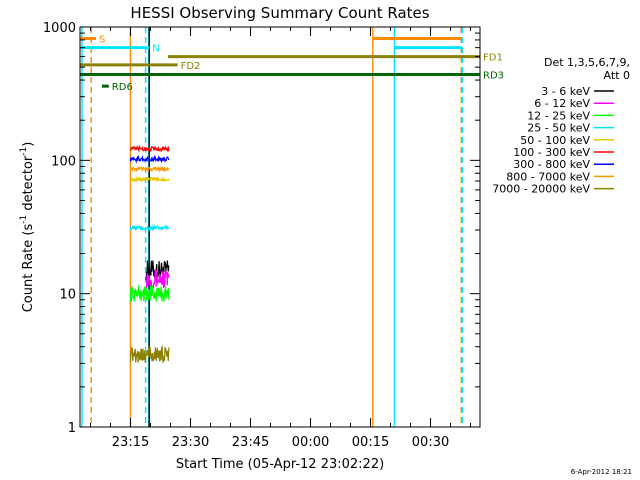 This screenshot has height=480, width=640. I want to click on legend-label: 25 - 50 keV, so click(558, 128).